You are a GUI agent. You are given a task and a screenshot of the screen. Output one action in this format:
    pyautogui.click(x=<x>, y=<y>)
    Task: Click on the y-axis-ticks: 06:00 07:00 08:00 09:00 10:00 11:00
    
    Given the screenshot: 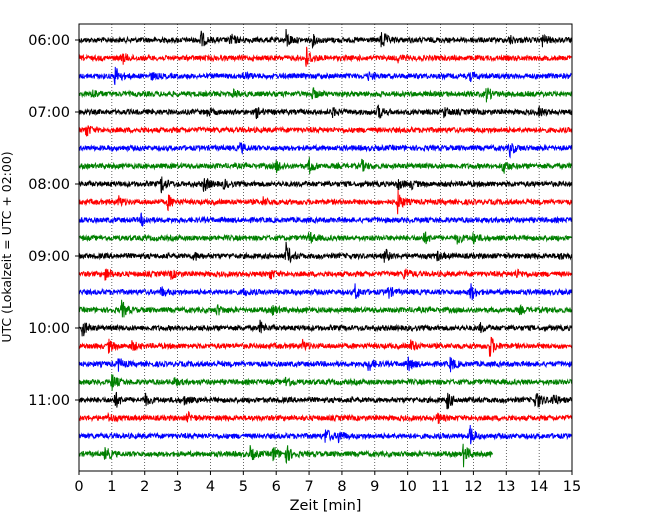 What is the action you would take?
    pyautogui.click(x=53, y=221)
    